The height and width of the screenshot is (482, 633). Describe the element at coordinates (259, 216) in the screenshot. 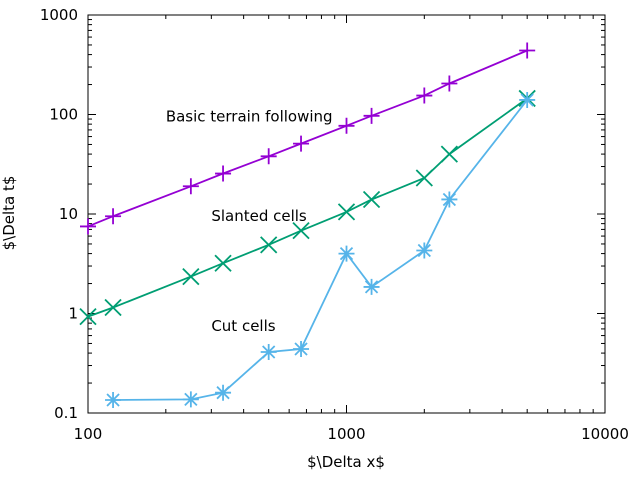

I see `series-label: Slanted cells` at that location.